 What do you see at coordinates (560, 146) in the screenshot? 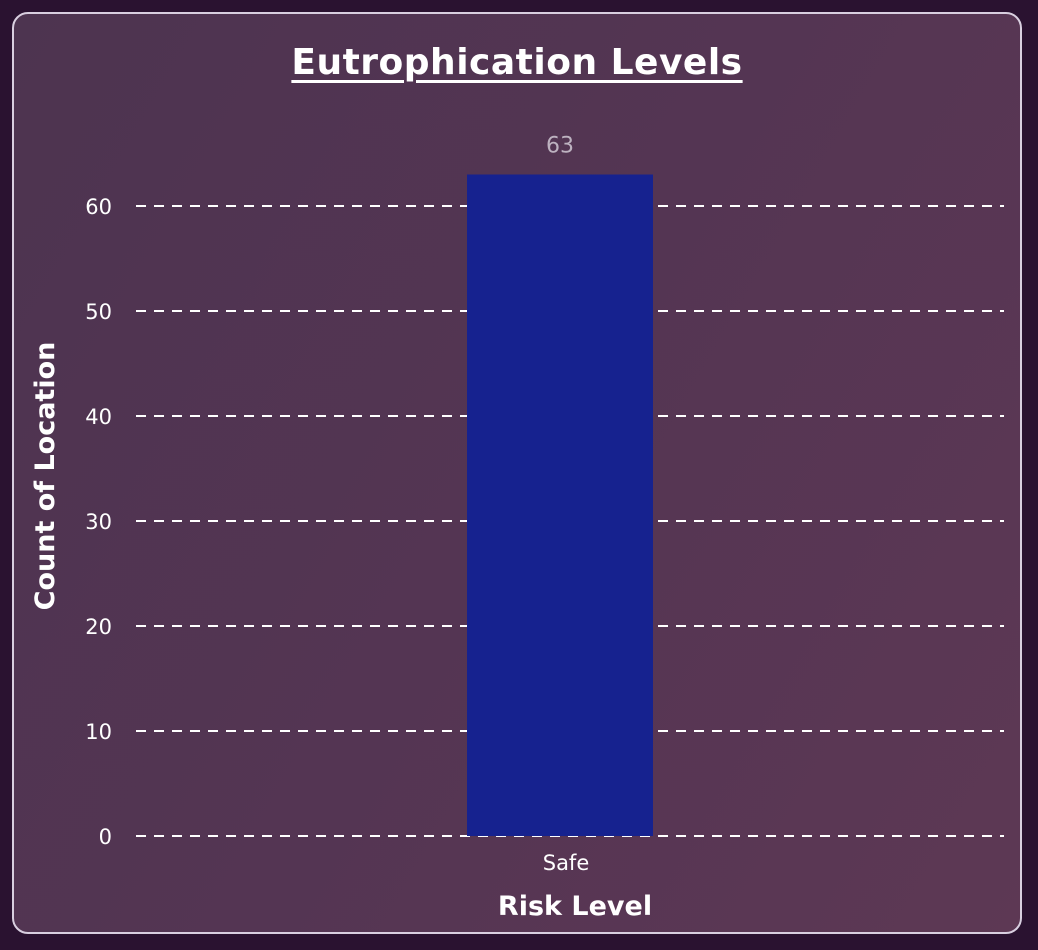
I see `data-label: 63` at bounding box center [560, 146].